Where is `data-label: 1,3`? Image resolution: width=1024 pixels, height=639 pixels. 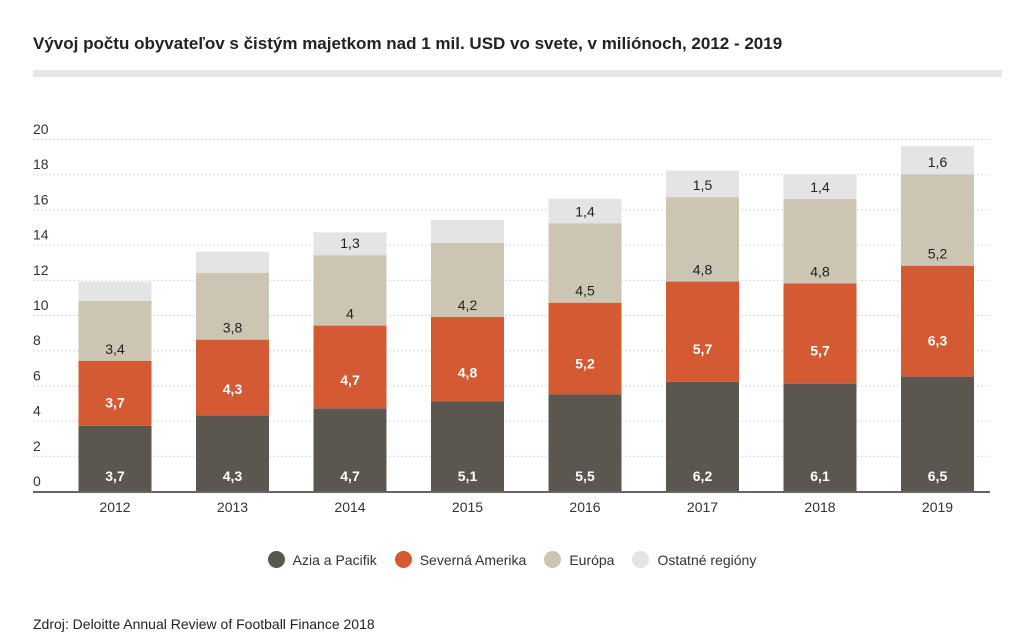
data-label: 1,3 is located at coordinates (350, 243).